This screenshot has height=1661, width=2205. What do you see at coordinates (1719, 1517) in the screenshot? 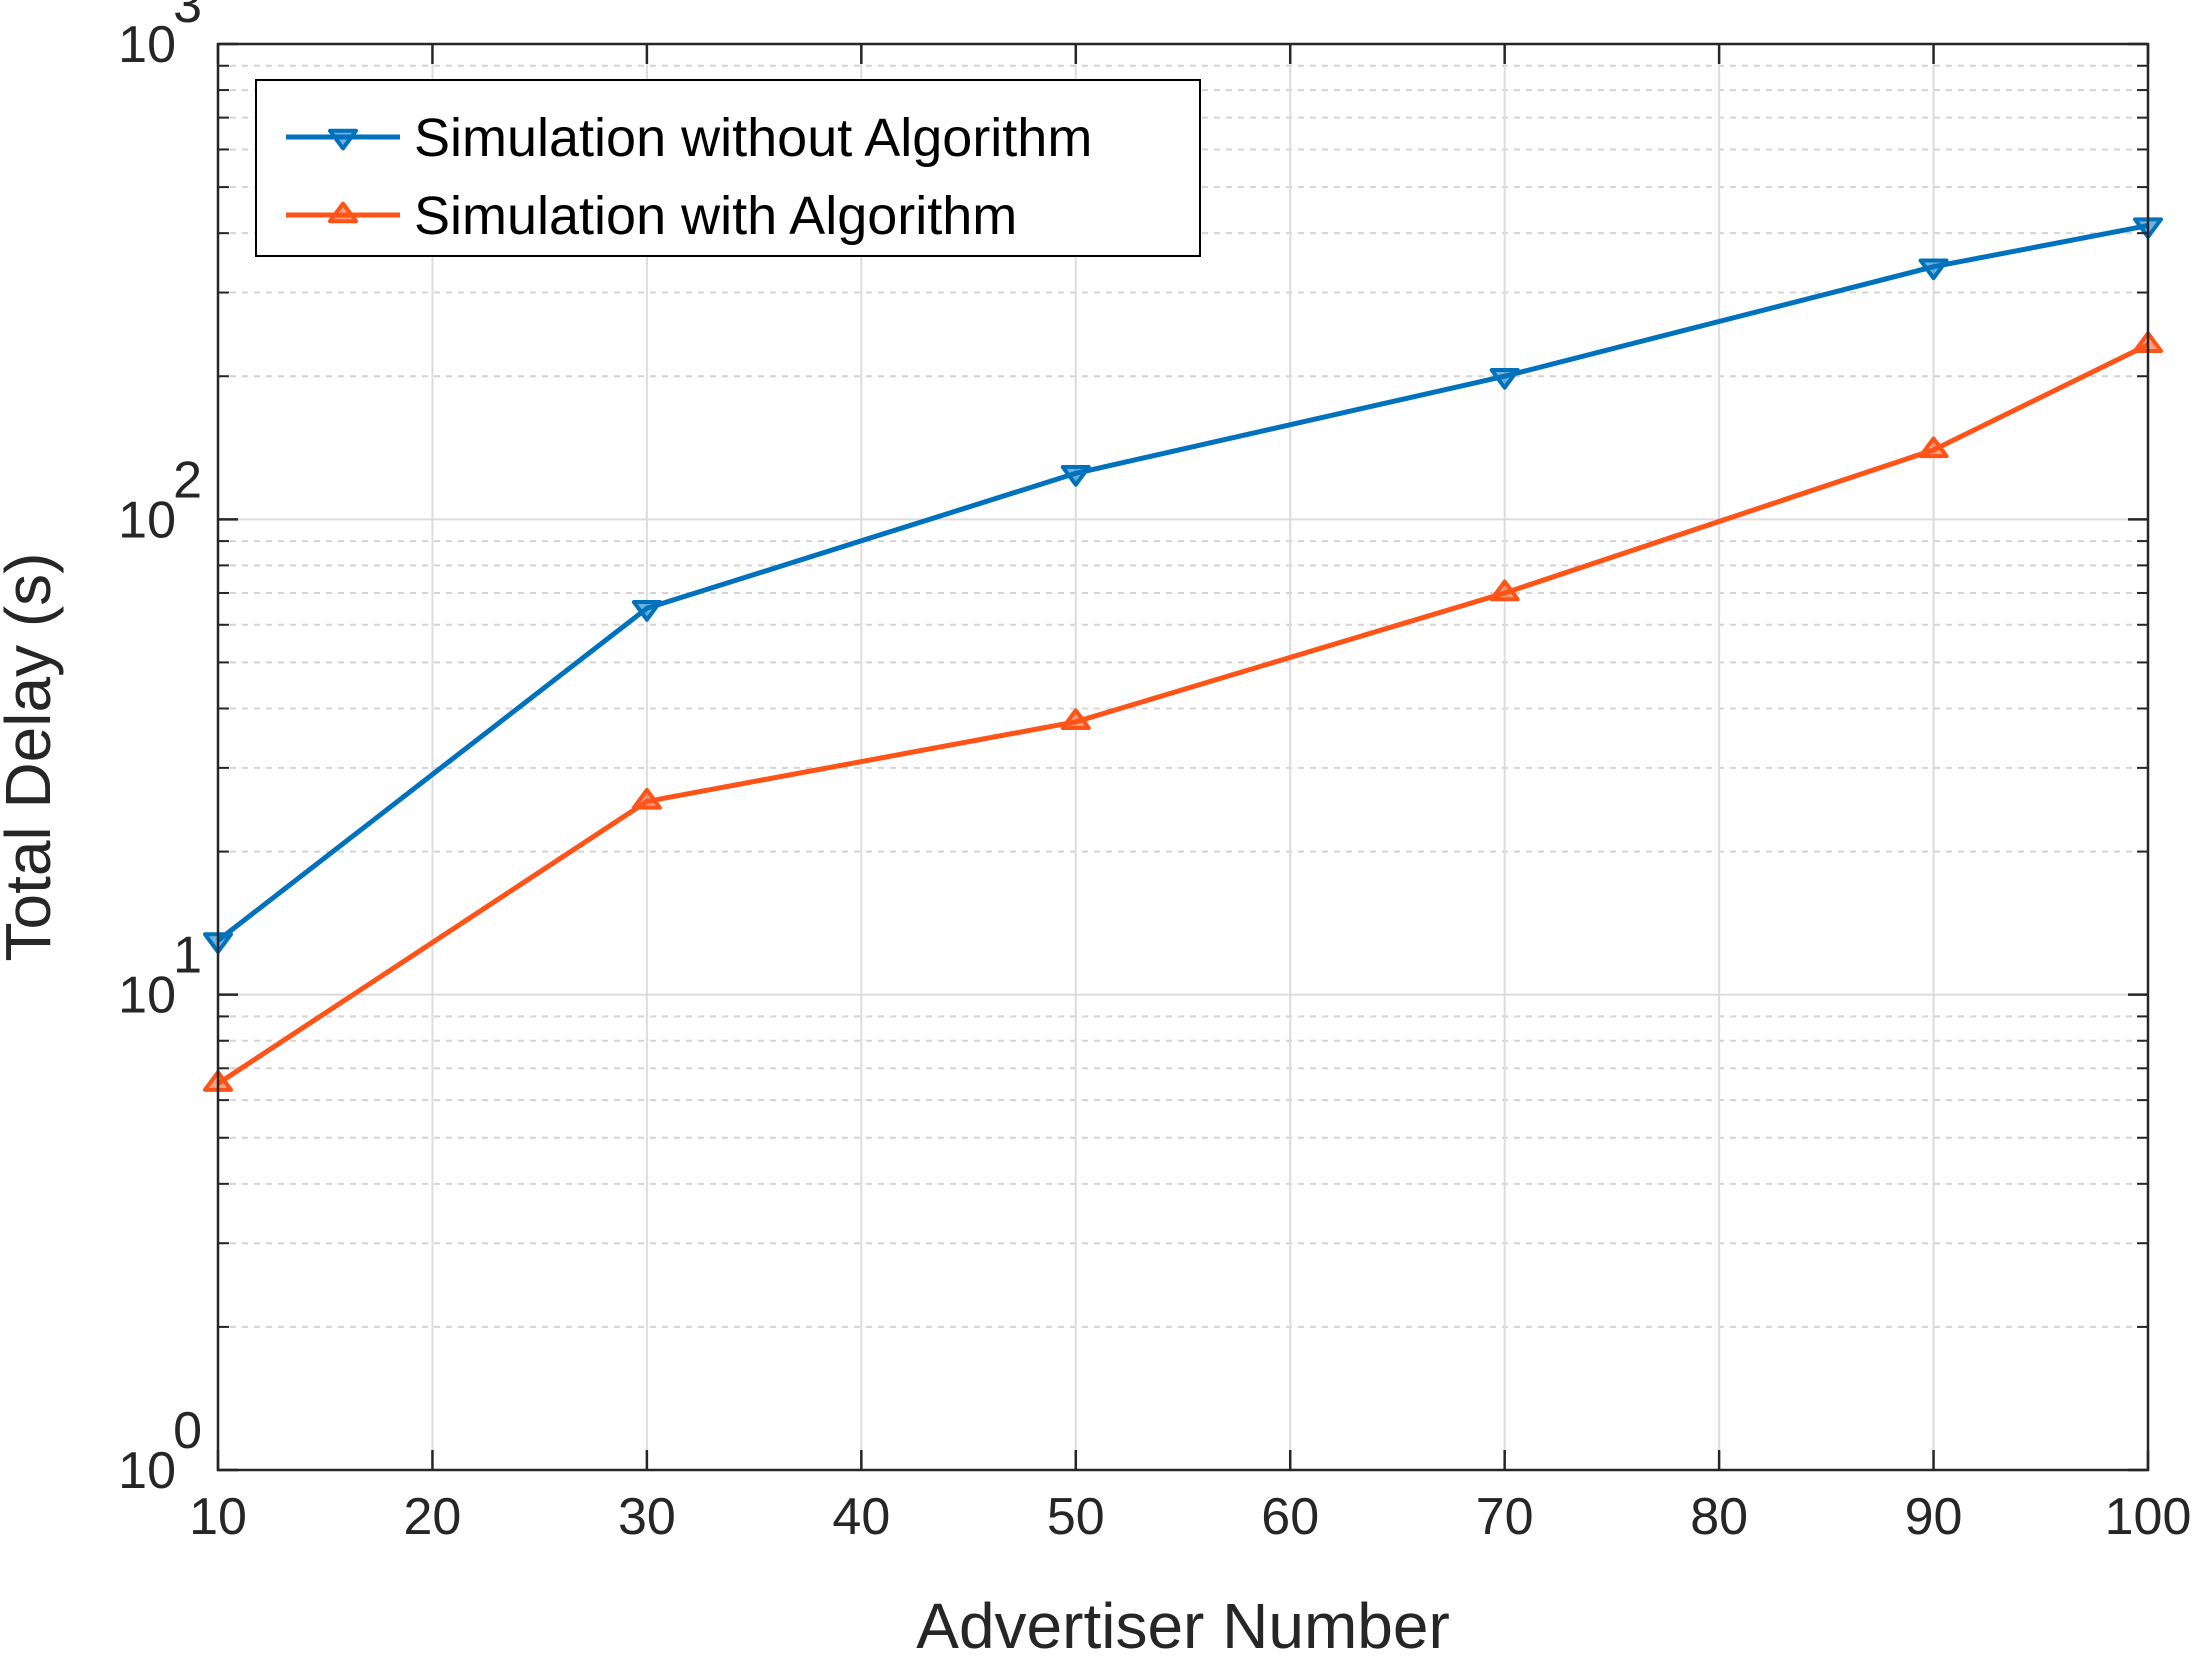
I see `x-tick-label: 80` at bounding box center [1719, 1517].